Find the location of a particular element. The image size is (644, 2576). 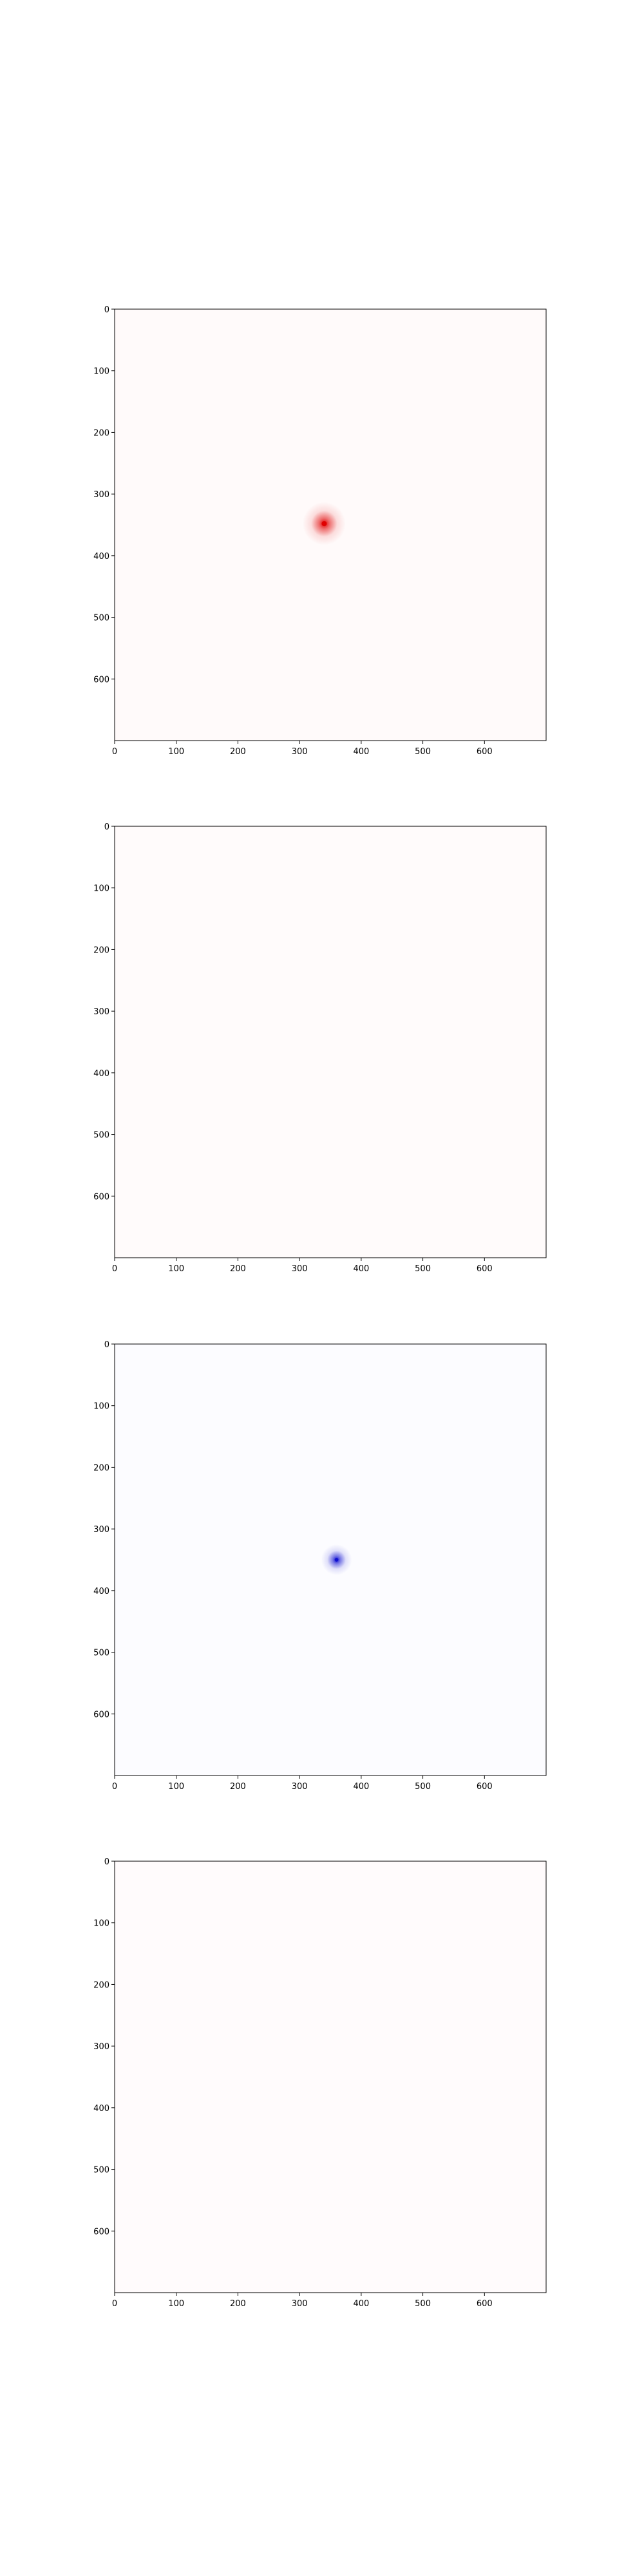

heatmap-panel-1: 0 100 200 300 400 500 600 0 100 200 300 400 500 600 is located at coordinates (320, 531).